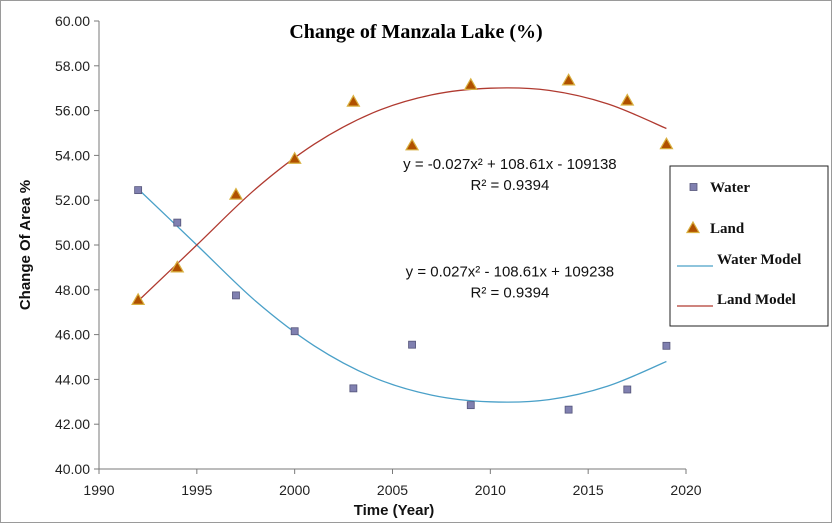 The height and width of the screenshot is (524, 832). I want to click on y-tick-label: 52.00, so click(72, 200).